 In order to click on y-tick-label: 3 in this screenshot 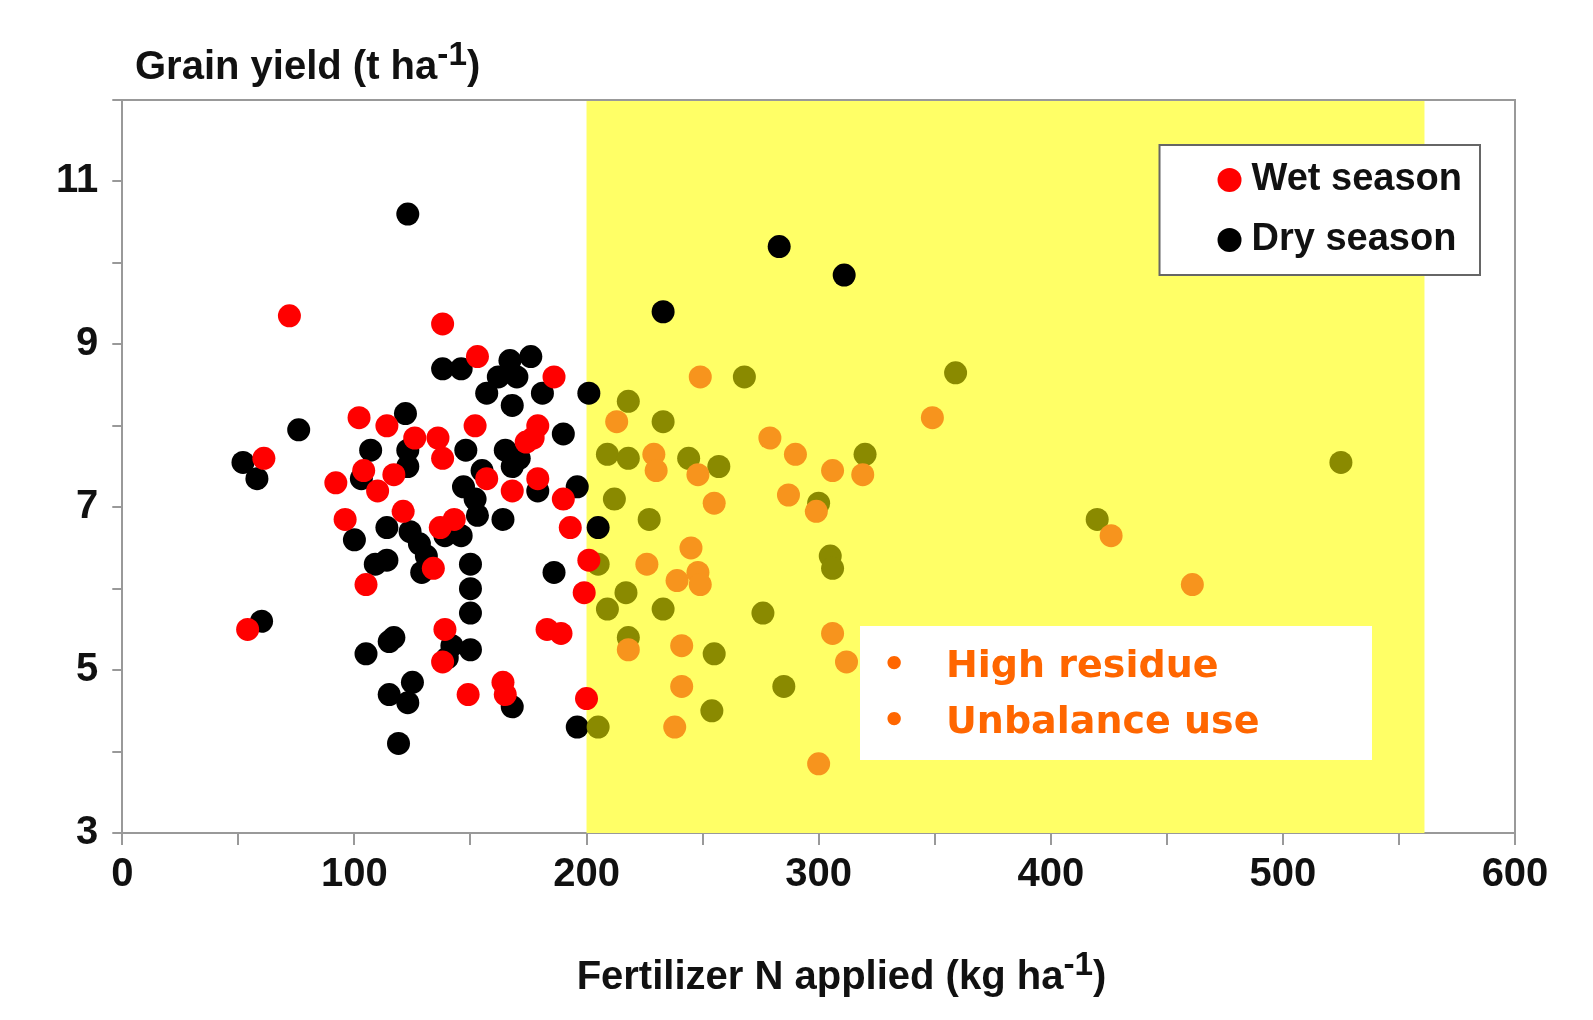, I will do `click(87, 830)`.